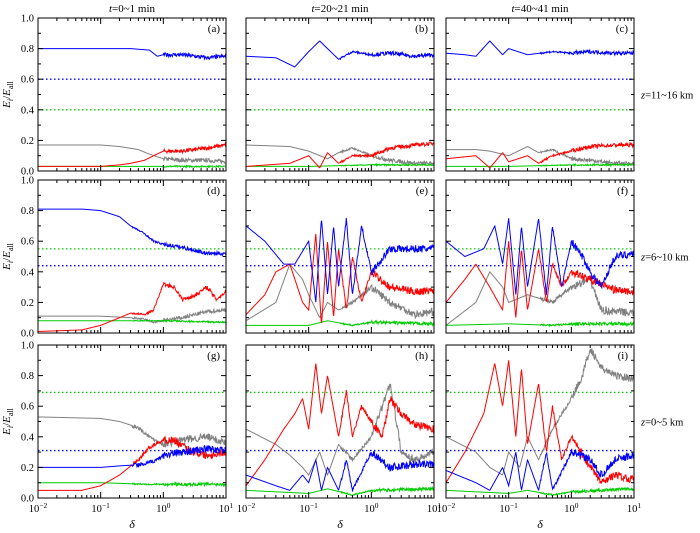 The height and width of the screenshot is (533, 700). What do you see at coordinates (421, 356) in the screenshot?
I see `panel-label: (h)` at bounding box center [421, 356].